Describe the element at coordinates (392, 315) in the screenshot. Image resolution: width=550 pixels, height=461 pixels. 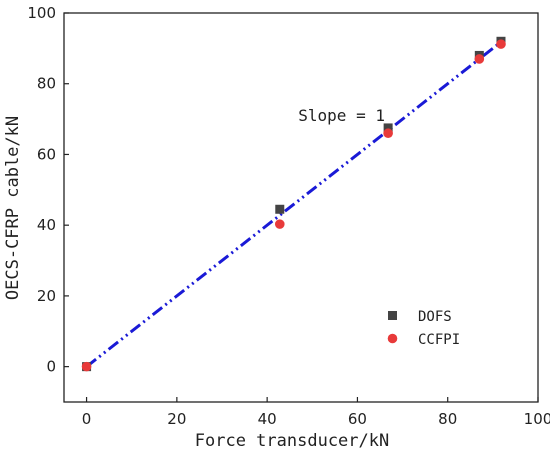
I see `legend-marker-dofs` at that location.